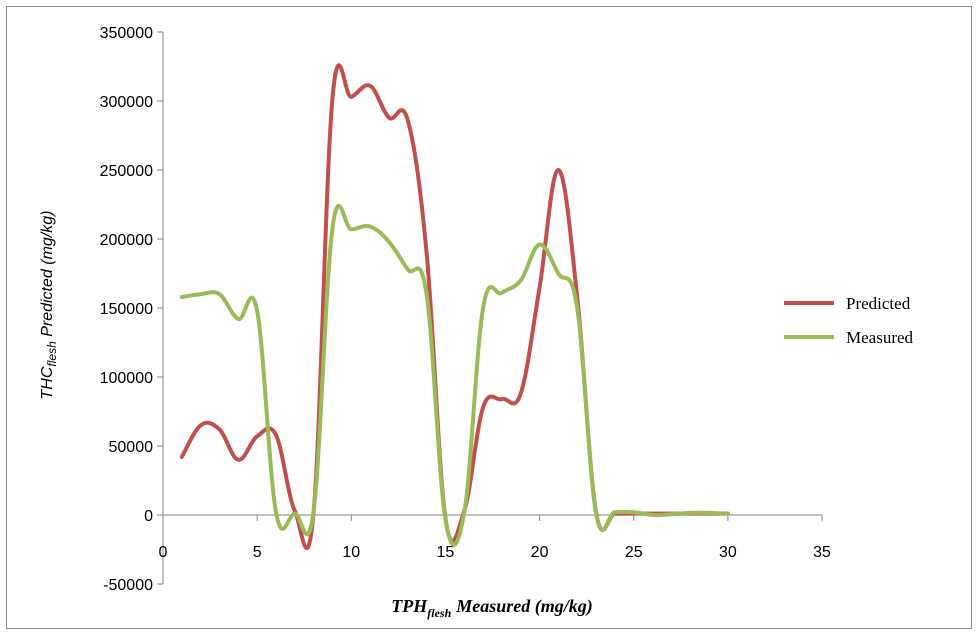 This screenshot has width=980, height=635. What do you see at coordinates (446, 552) in the screenshot?
I see `x-tick-label: 15` at bounding box center [446, 552].